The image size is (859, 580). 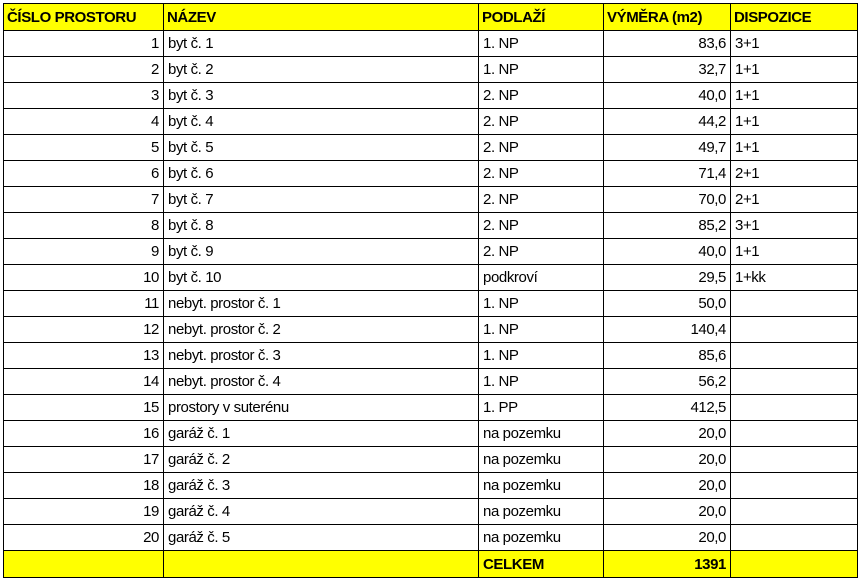 I want to click on cell-vymera: 49,7, so click(x=667, y=147).